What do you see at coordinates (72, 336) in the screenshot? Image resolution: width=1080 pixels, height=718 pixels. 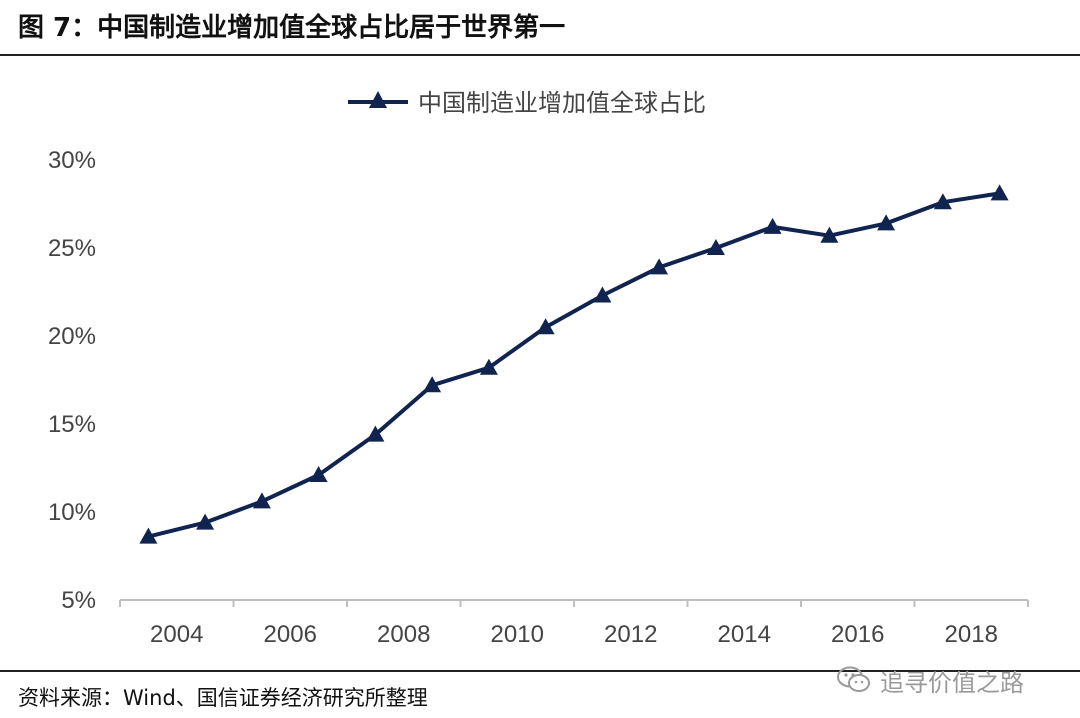 I see `y-tick-label: 20%` at bounding box center [72, 336].